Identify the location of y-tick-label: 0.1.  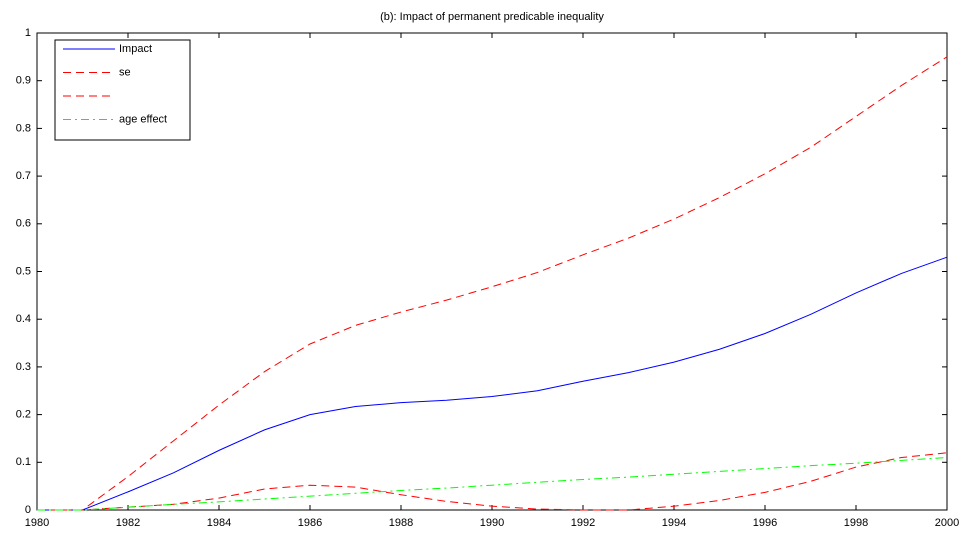
(23, 462).